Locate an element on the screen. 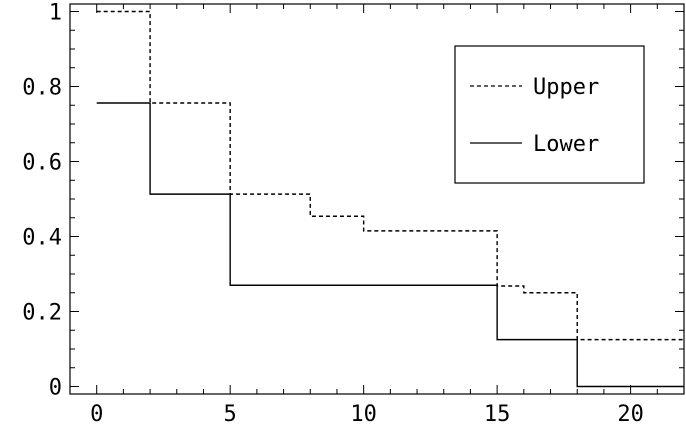 Image resolution: width=686 pixels, height=426 pixels. legend: Upper Lower is located at coordinates (549, 114).